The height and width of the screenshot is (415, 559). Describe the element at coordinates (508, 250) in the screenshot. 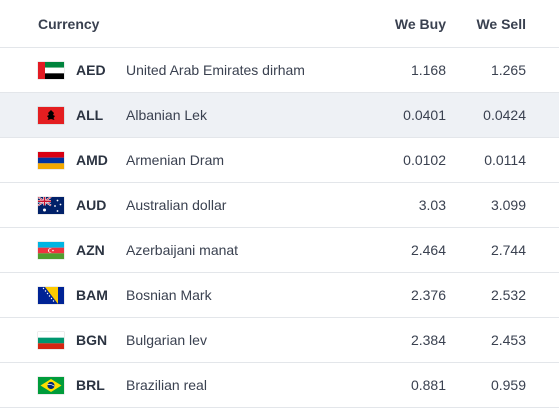

I see `sell-rate: 2.744` at that location.